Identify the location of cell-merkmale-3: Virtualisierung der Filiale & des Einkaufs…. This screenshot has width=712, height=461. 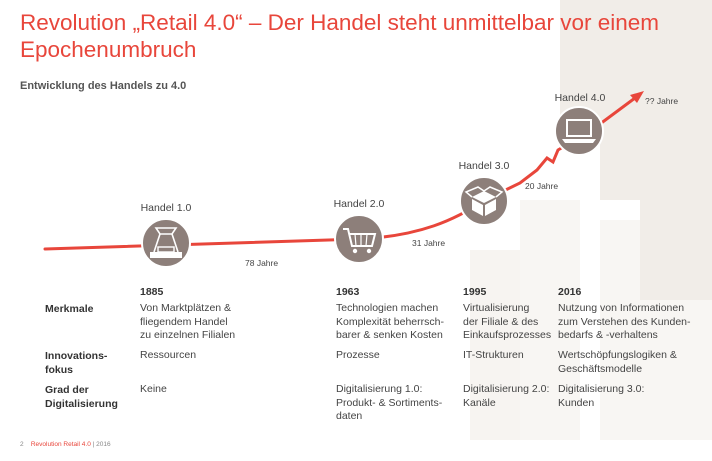
(507, 321).